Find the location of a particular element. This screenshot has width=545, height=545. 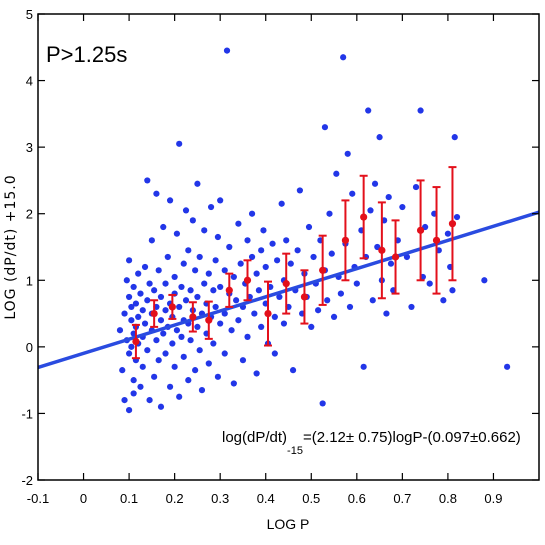

x-tick-label: 0 is located at coordinates (83, 498).